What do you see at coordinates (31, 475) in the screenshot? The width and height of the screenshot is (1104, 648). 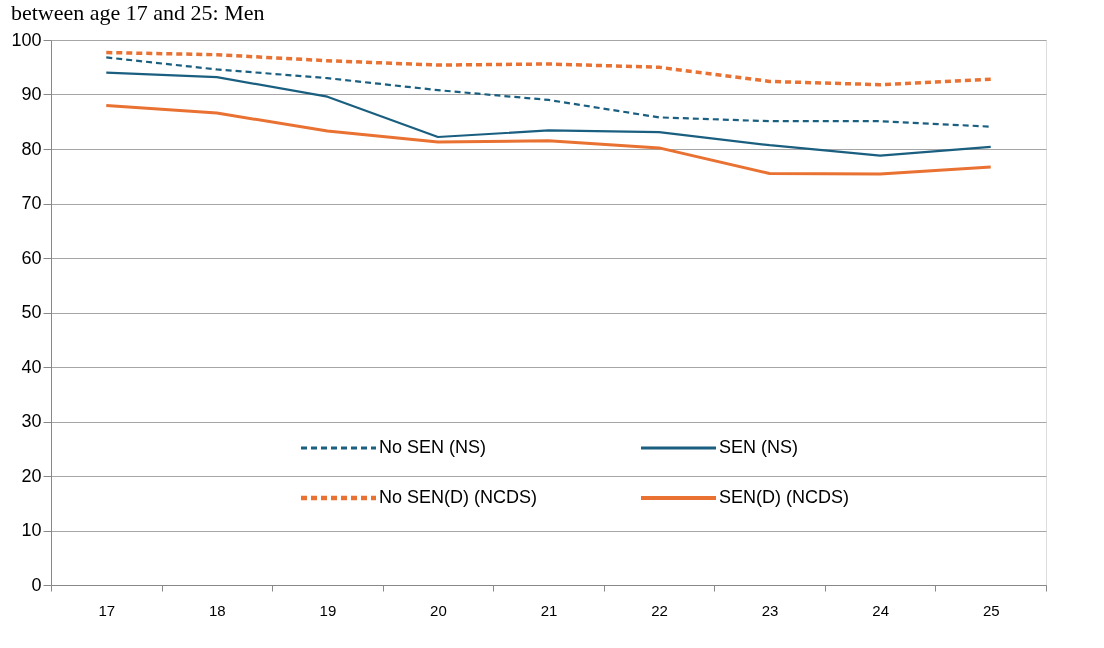 I see `y-tick-label: 20` at bounding box center [31, 475].